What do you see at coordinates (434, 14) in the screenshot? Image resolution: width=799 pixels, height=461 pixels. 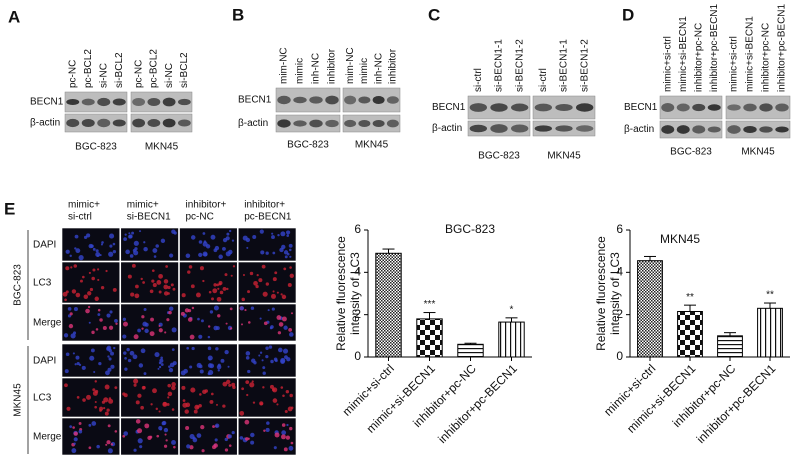 I see `panel-label: C` at bounding box center [434, 14].